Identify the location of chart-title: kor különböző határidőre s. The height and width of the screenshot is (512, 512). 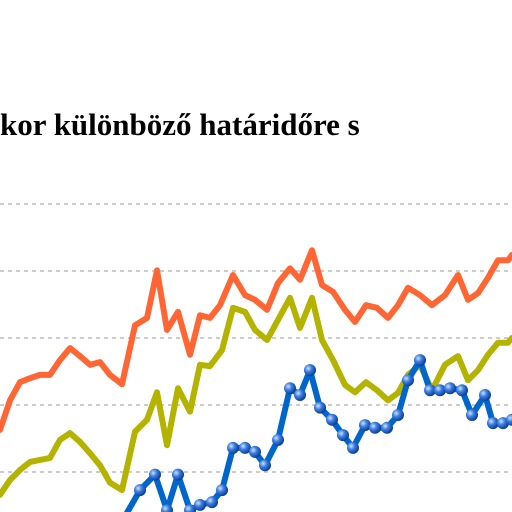
(180, 124).